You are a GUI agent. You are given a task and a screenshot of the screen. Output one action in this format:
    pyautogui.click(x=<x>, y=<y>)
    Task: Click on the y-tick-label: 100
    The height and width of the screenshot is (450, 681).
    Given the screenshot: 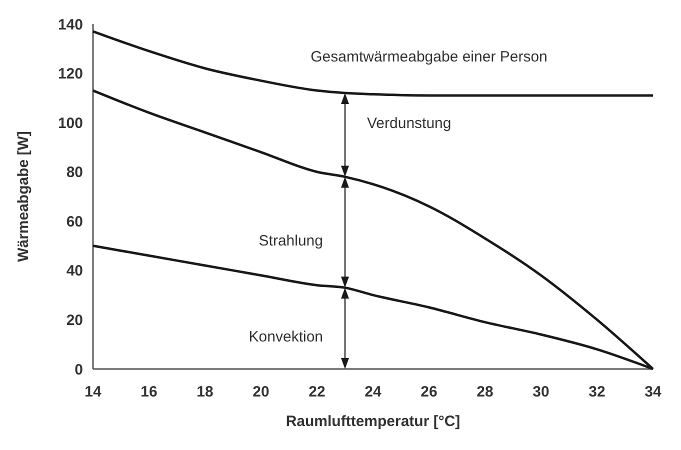 What is the action you would take?
    pyautogui.click(x=70, y=123)
    